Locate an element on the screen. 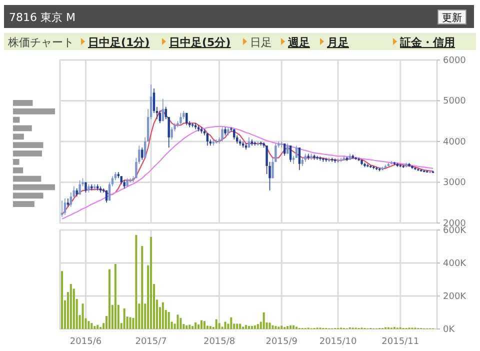 This screenshot has width=480, height=351. x-tick-label: 2015/8 is located at coordinates (219, 342).